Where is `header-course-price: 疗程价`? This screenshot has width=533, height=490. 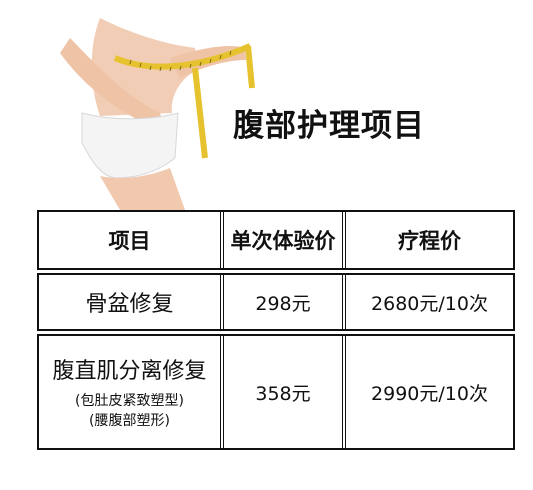
header-course-price: 疗程价 is located at coordinates (429, 241).